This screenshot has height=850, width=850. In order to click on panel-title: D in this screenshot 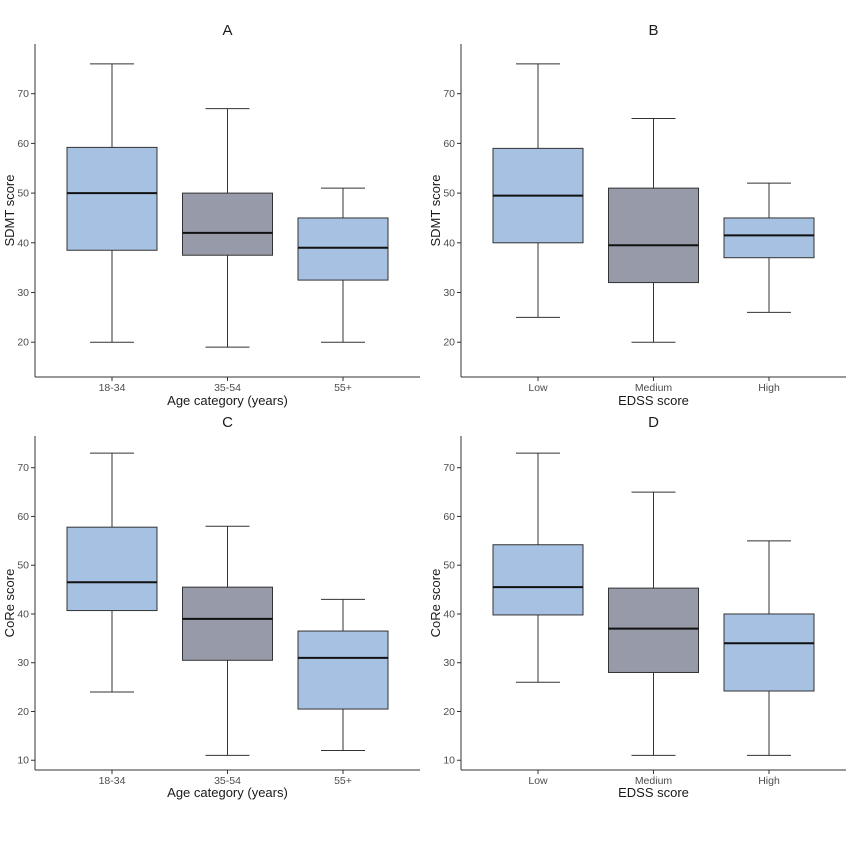, I will do `click(653, 422)`.